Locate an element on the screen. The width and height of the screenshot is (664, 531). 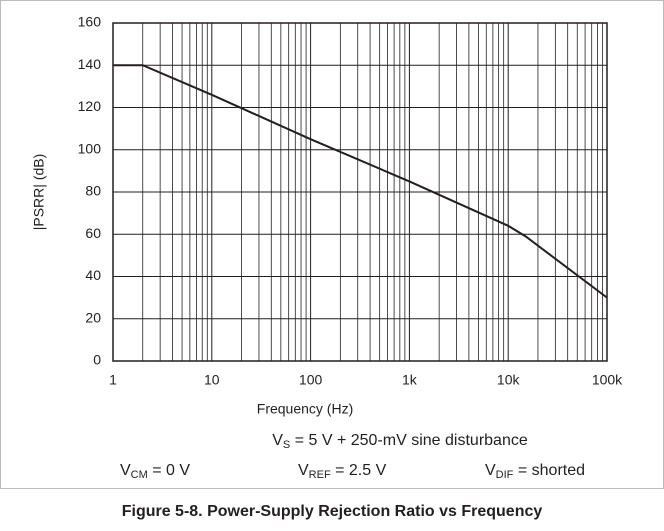
y-tick-label: 40 is located at coordinates (93, 275).